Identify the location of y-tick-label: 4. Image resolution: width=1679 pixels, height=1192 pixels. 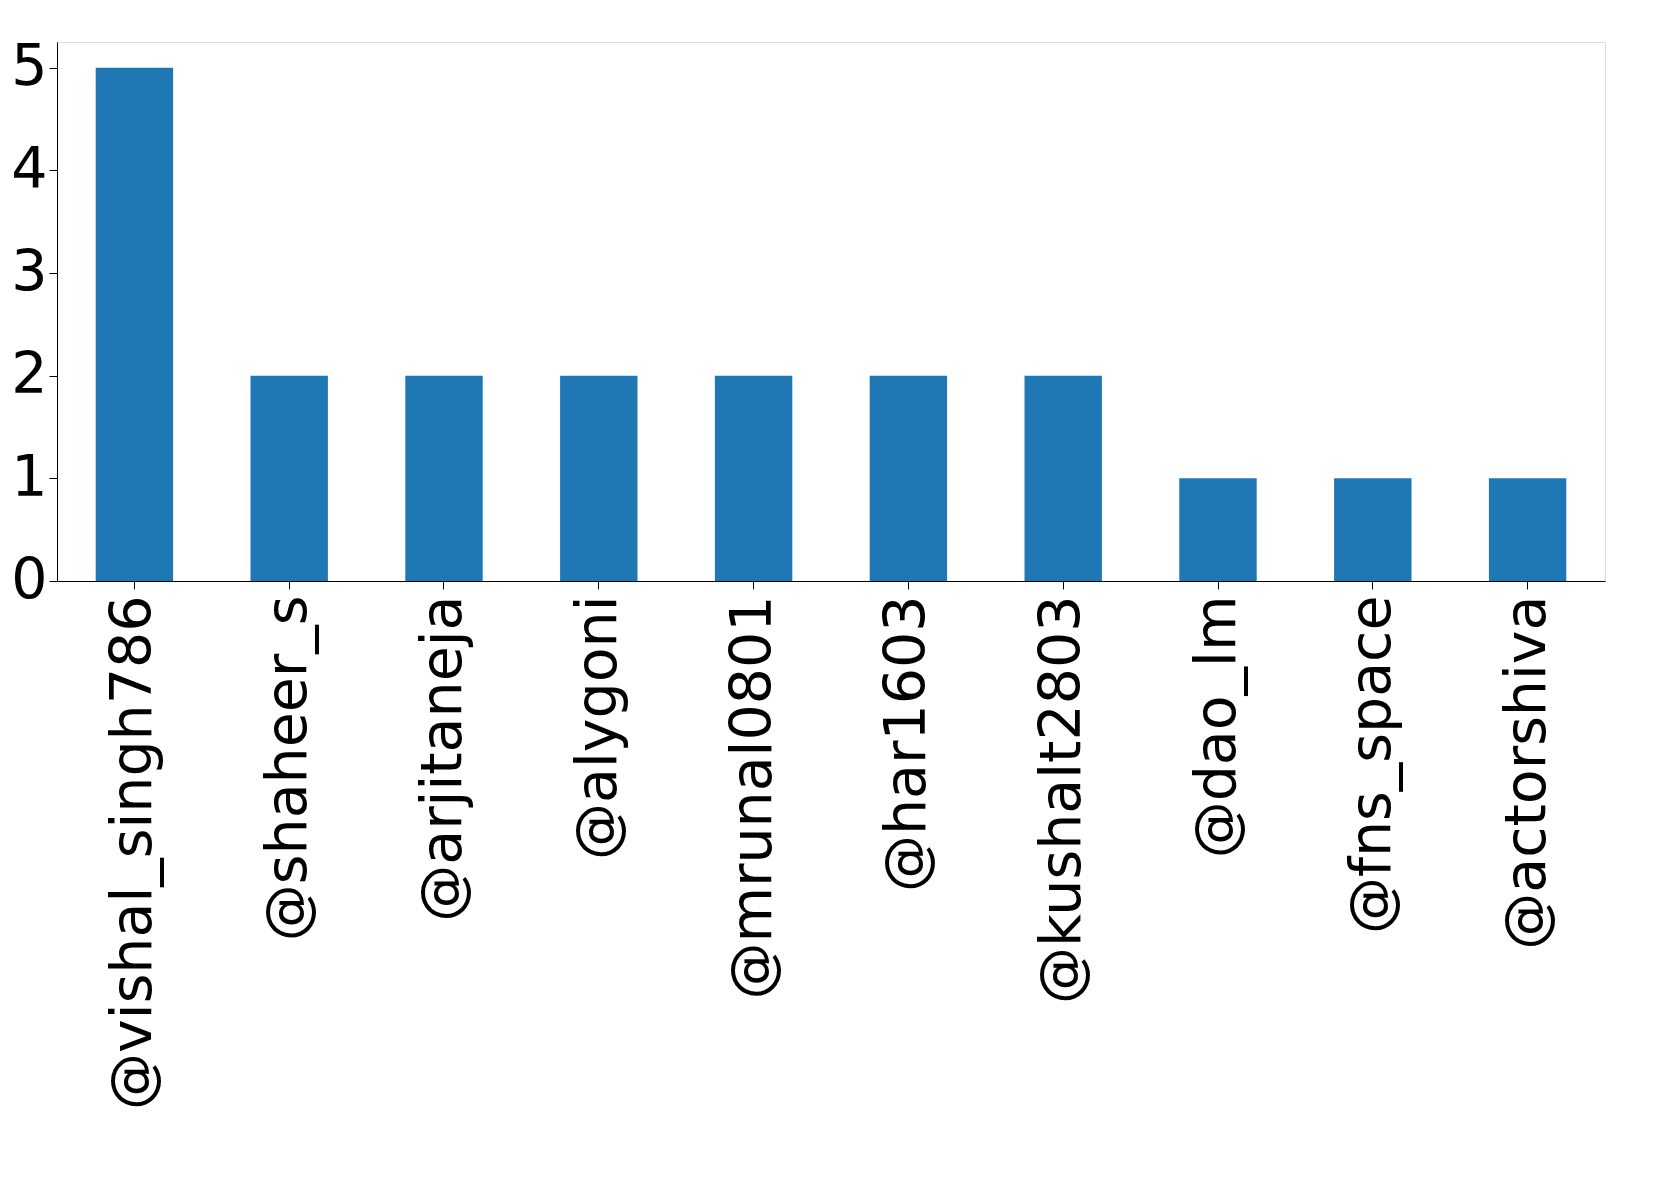
(29, 167).